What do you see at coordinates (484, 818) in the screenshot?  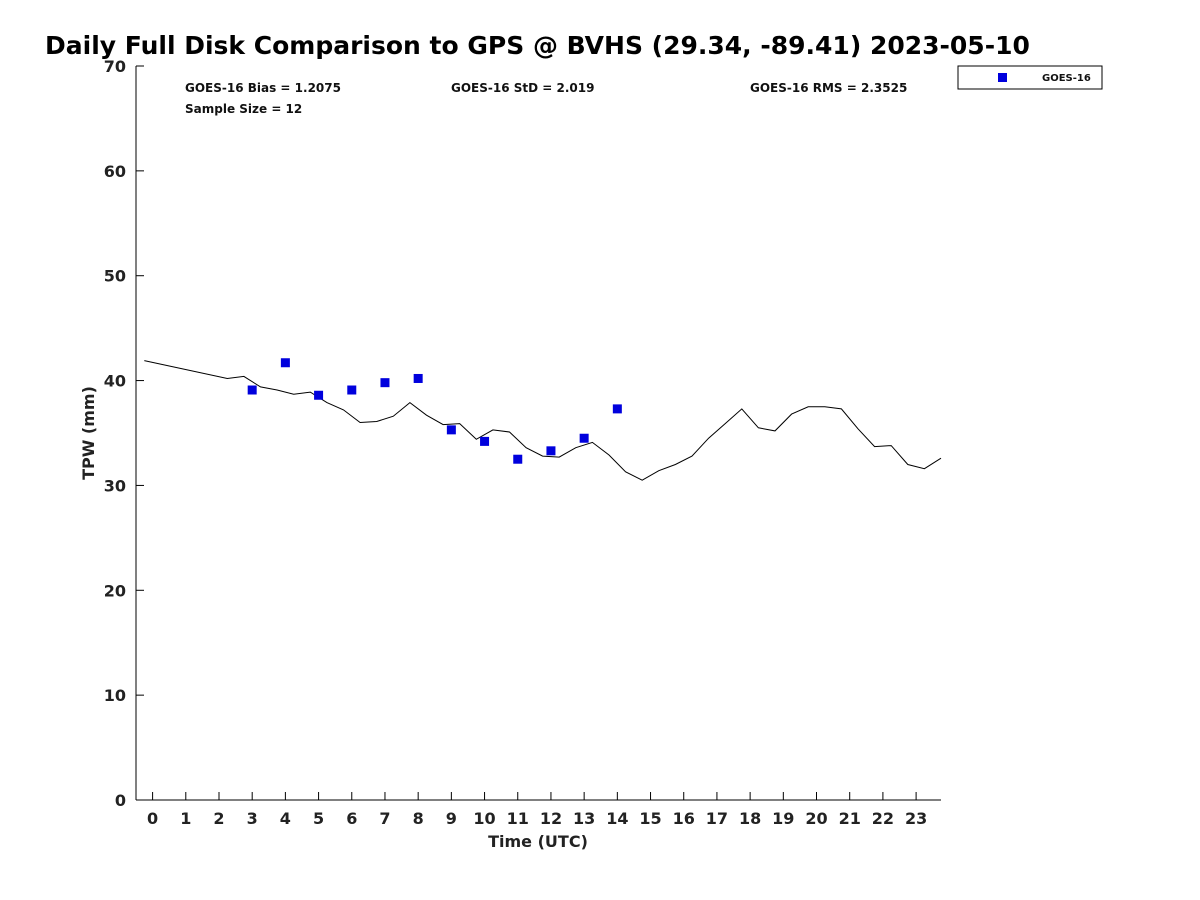 I see `x-tick-label: 10` at bounding box center [484, 818].